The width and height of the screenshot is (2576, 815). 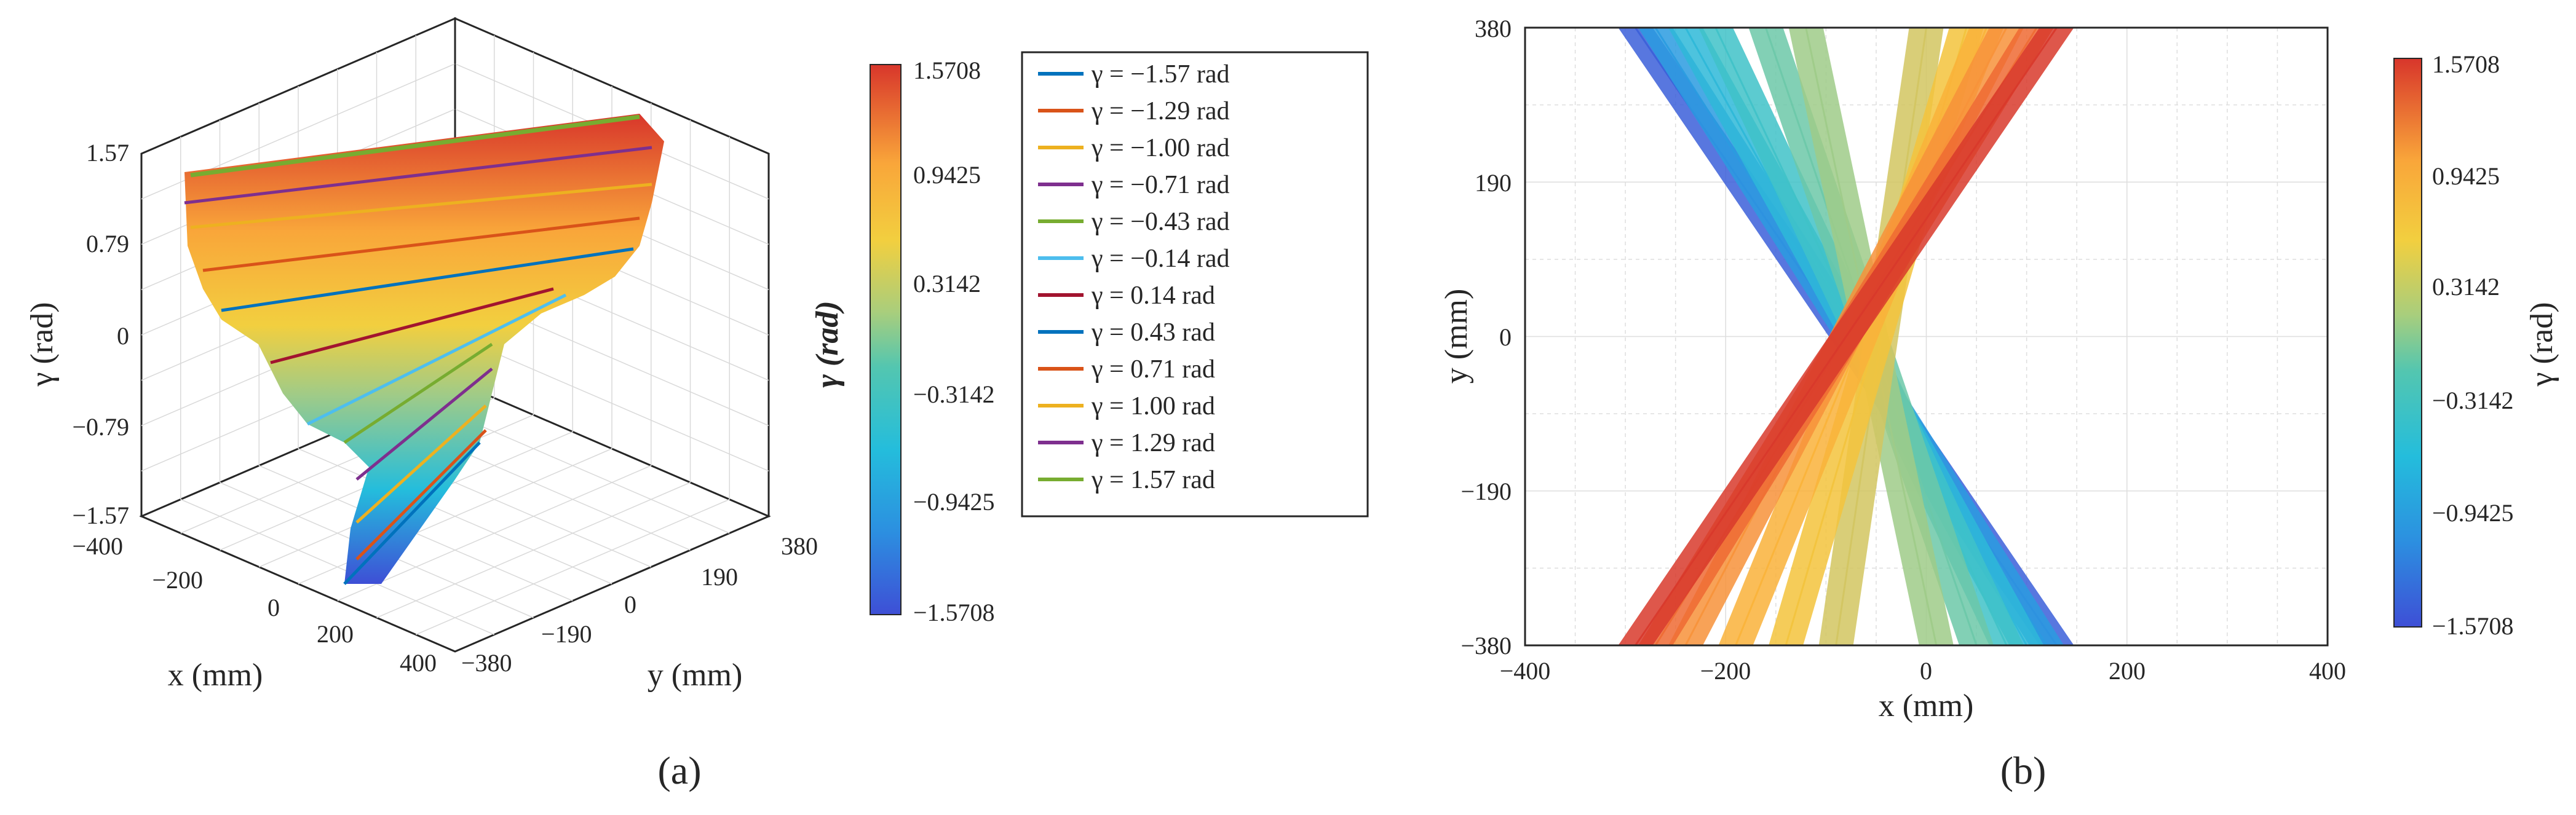 What do you see at coordinates (2466, 176) in the screenshot?
I see `panel-b-cbtick: 0.9425` at bounding box center [2466, 176].